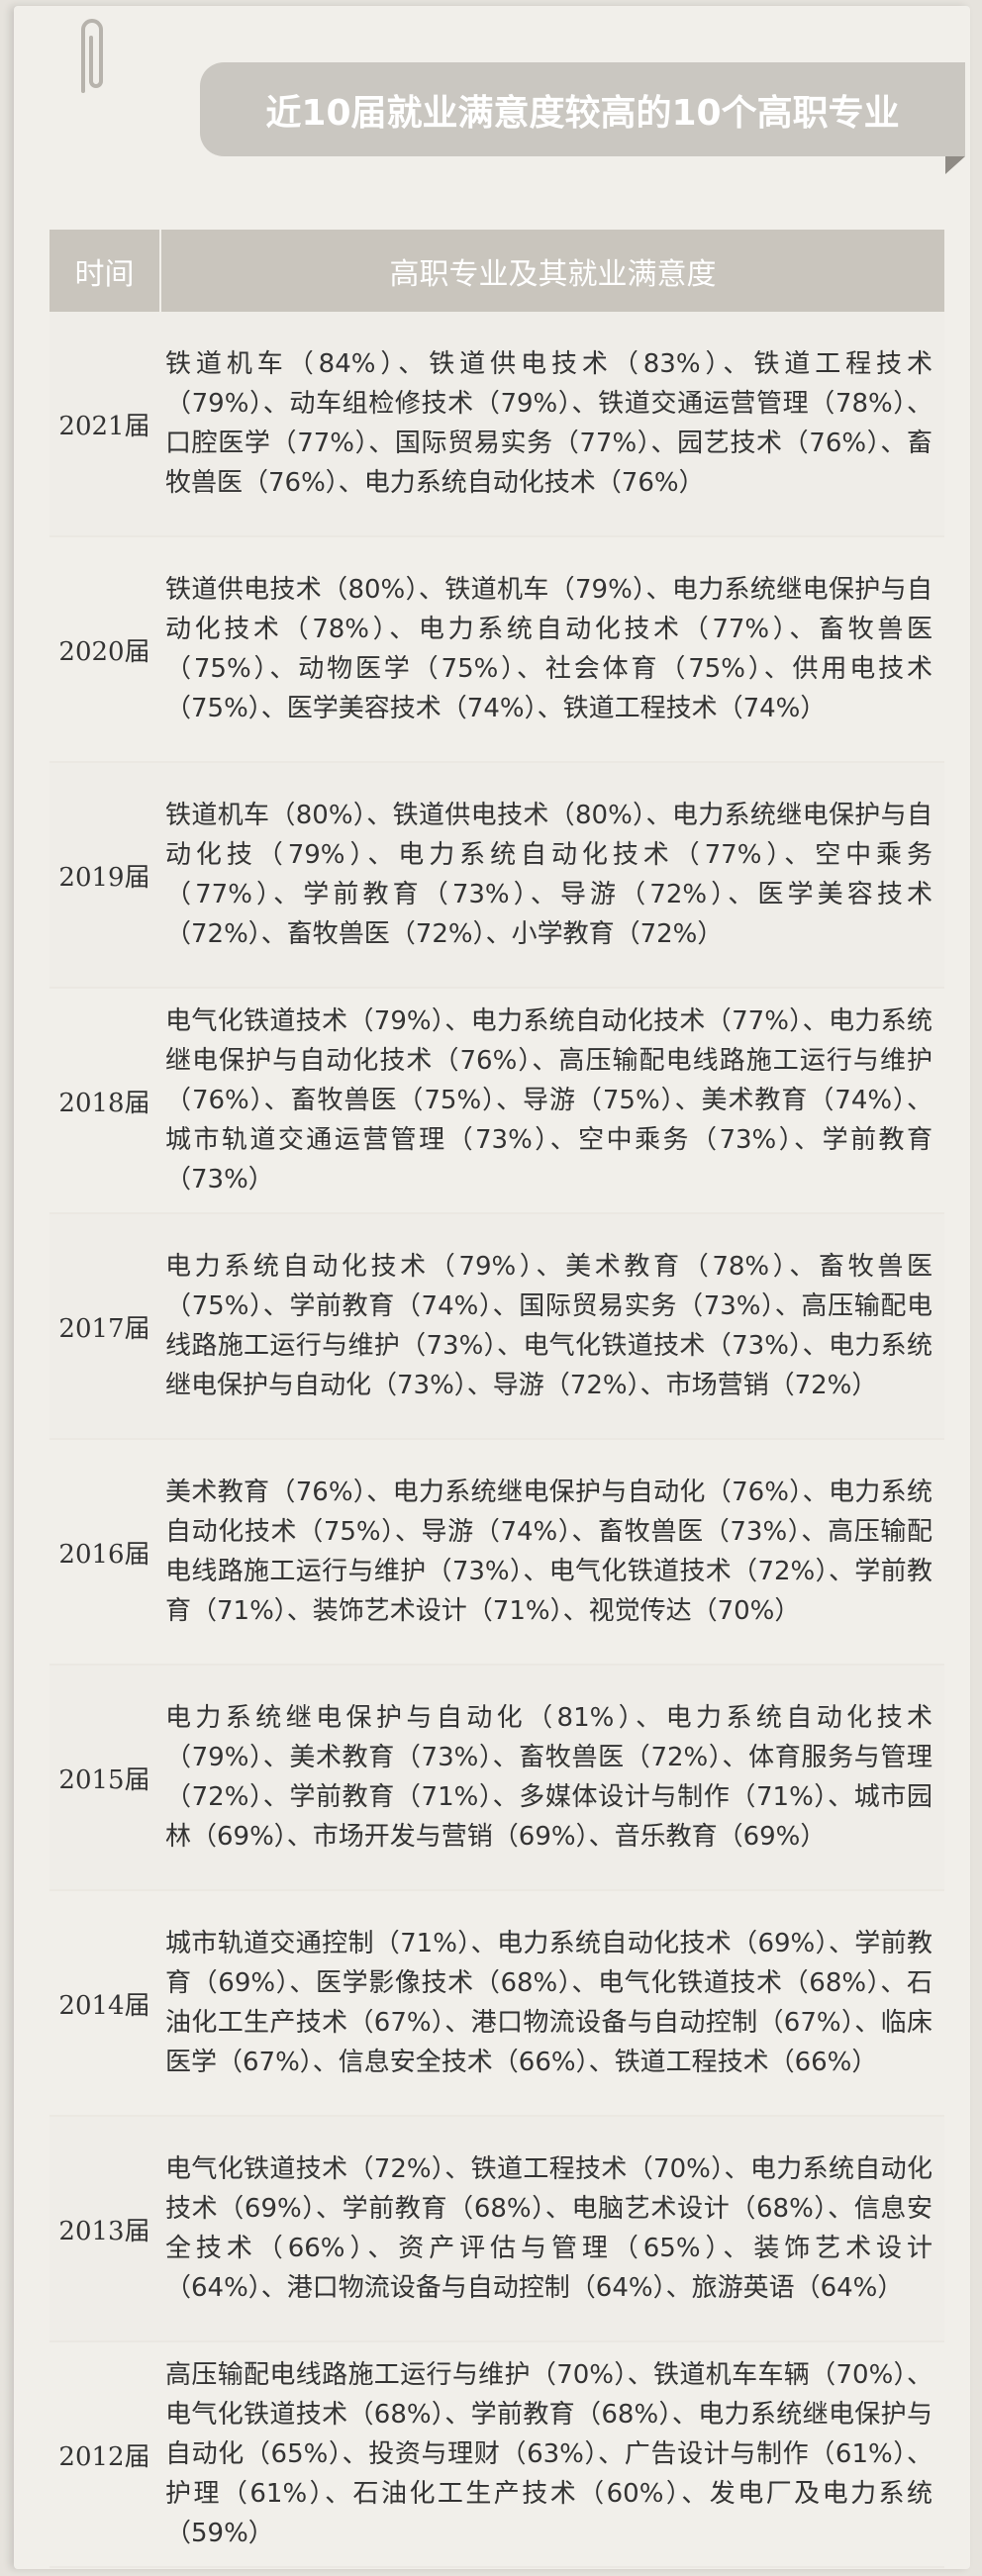 Image resolution: width=982 pixels, height=2576 pixels. I want to click on title-banner: 近10届就业满意度较高的10个高职专业, so click(582, 109).